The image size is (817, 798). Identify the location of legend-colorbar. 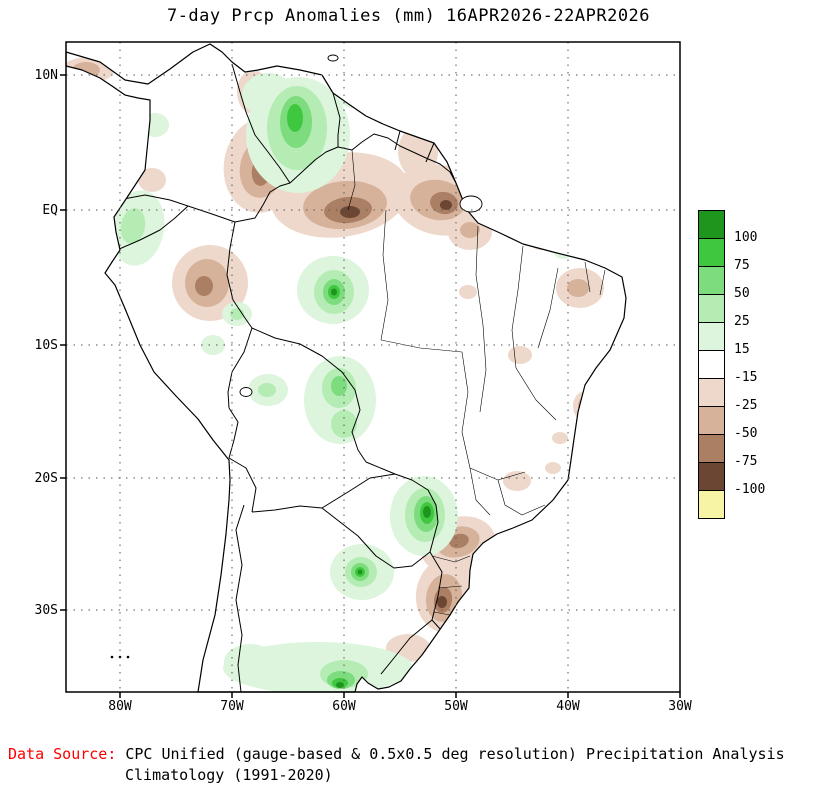
(711, 364).